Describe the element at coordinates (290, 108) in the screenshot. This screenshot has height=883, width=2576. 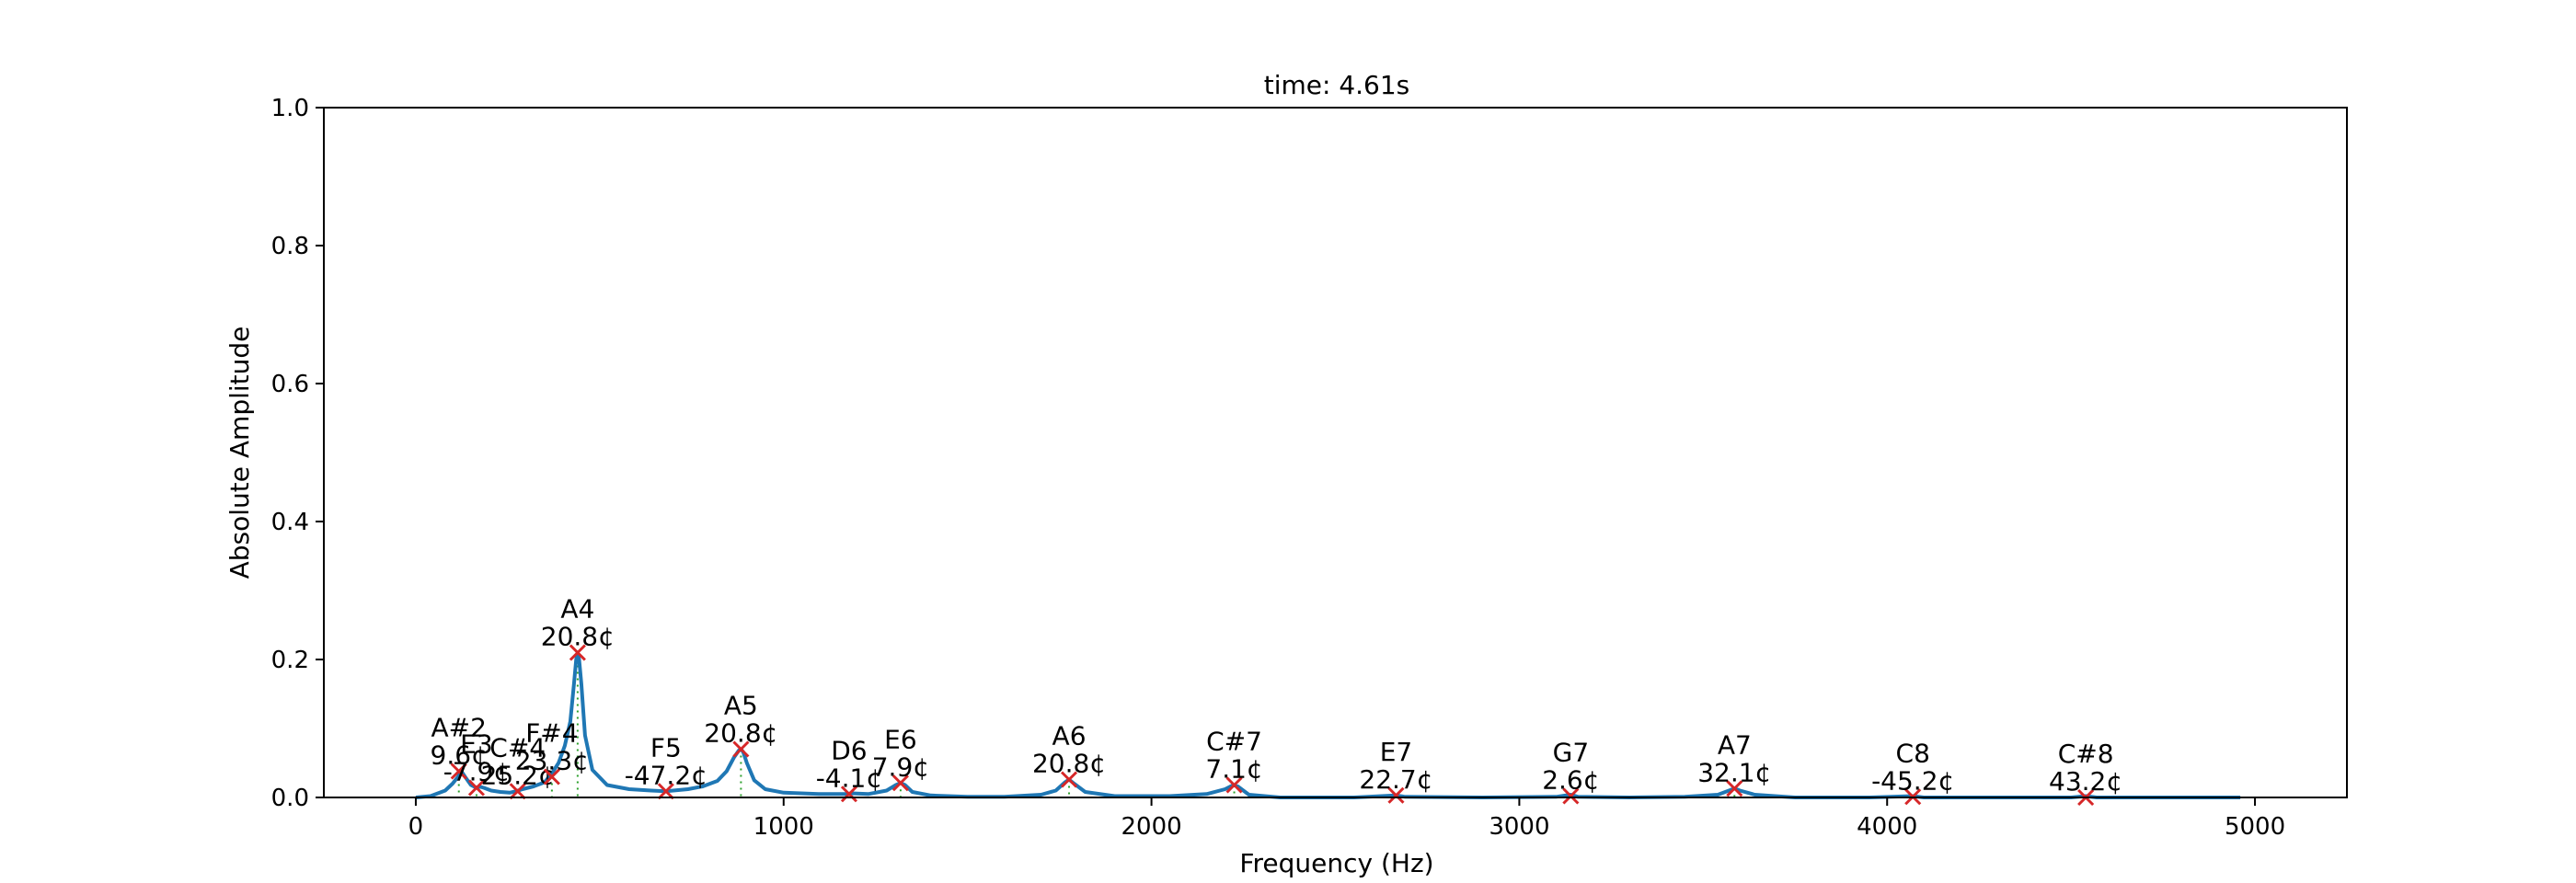
I see `y-tick-label: 1.0` at that location.